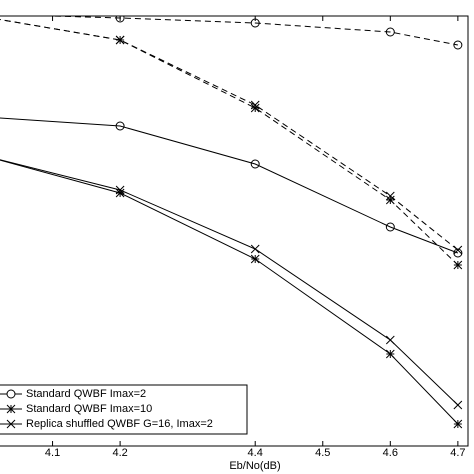  What do you see at coordinates (457, 453) in the screenshot?
I see `x-tick-label: 4.7` at bounding box center [457, 453].